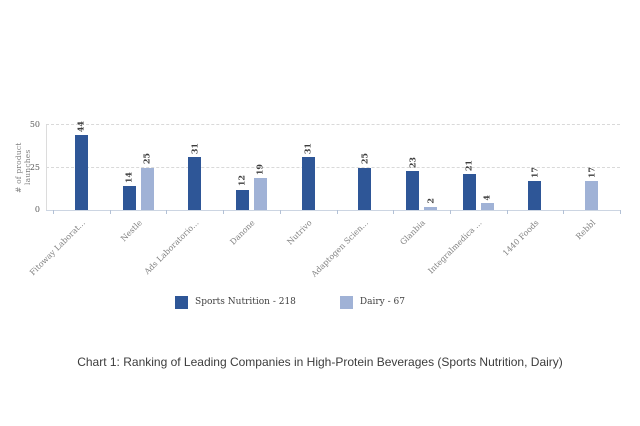 The width and height of the screenshot is (640, 426). I want to click on x-axis-label: 1440 Foods, so click(521, 238).